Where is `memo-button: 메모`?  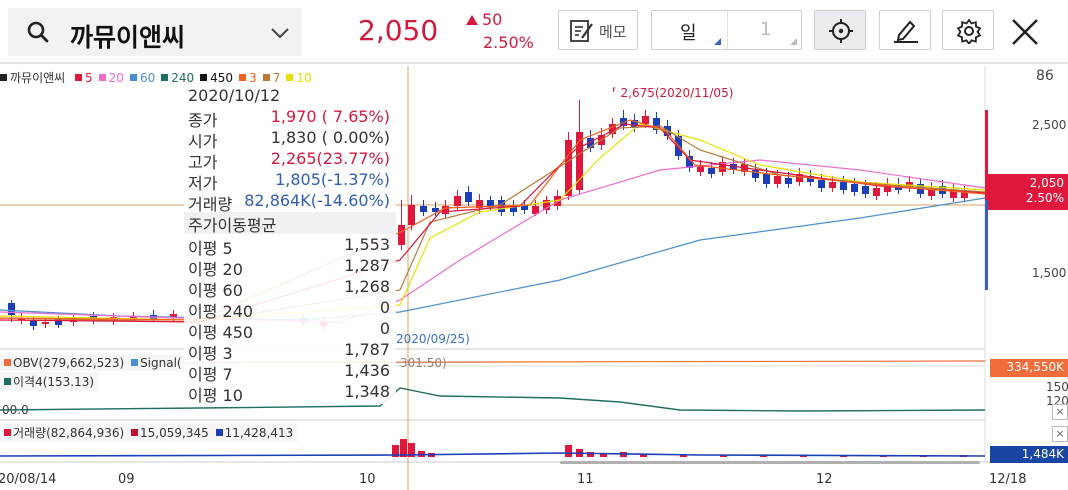 memo-button: 메모 is located at coordinates (598, 30).